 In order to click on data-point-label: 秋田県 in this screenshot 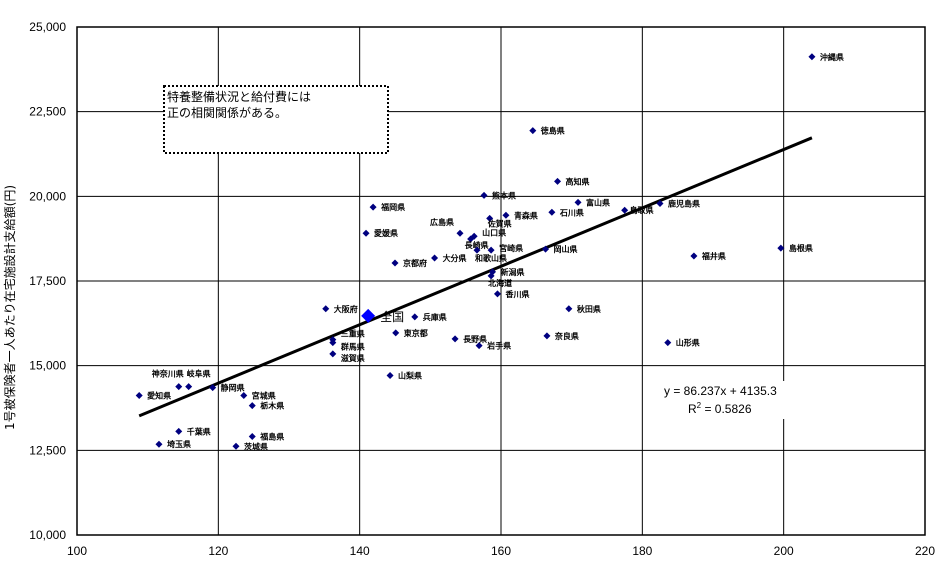, I will do `click(588, 309)`.